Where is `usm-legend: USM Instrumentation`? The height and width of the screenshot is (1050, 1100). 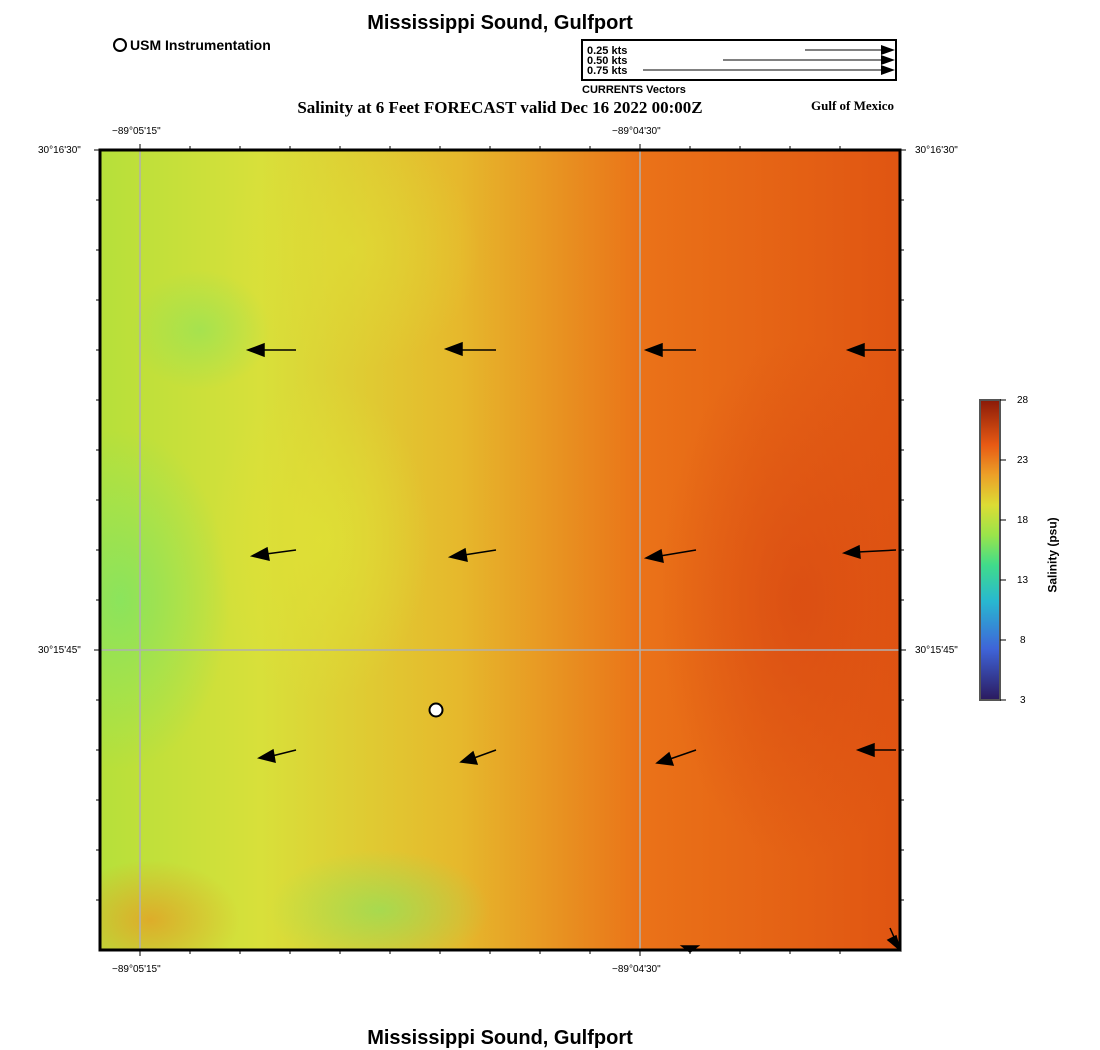 usm-legend: USM Instrumentation is located at coordinates (192, 45).